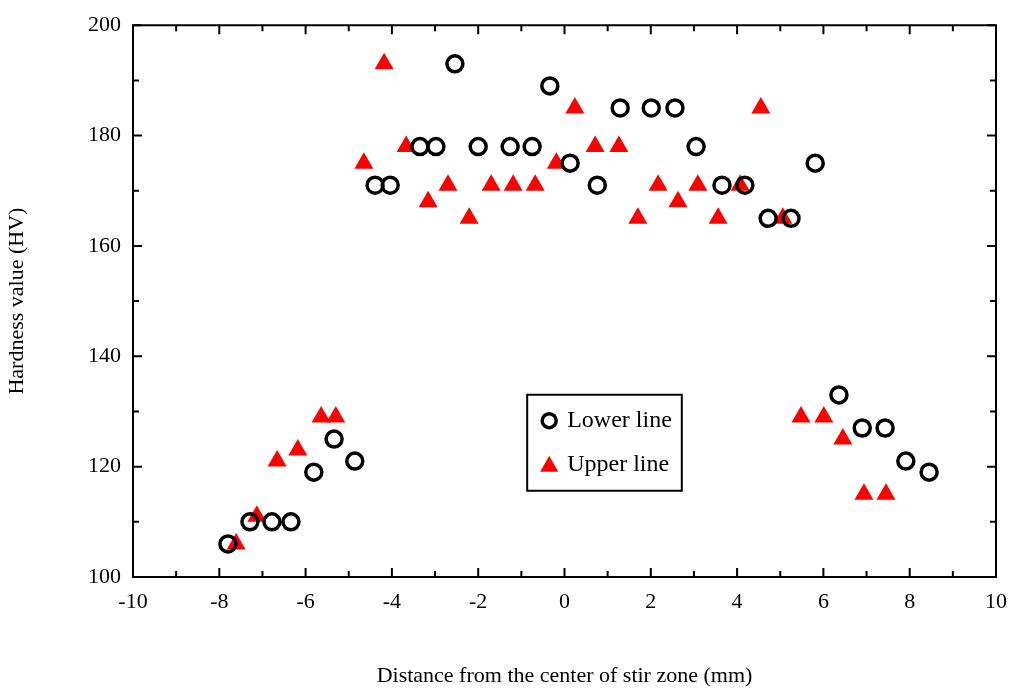 The width and height of the screenshot is (1022, 693). What do you see at coordinates (996, 600) in the screenshot?
I see `x-tick-label: 10` at bounding box center [996, 600].